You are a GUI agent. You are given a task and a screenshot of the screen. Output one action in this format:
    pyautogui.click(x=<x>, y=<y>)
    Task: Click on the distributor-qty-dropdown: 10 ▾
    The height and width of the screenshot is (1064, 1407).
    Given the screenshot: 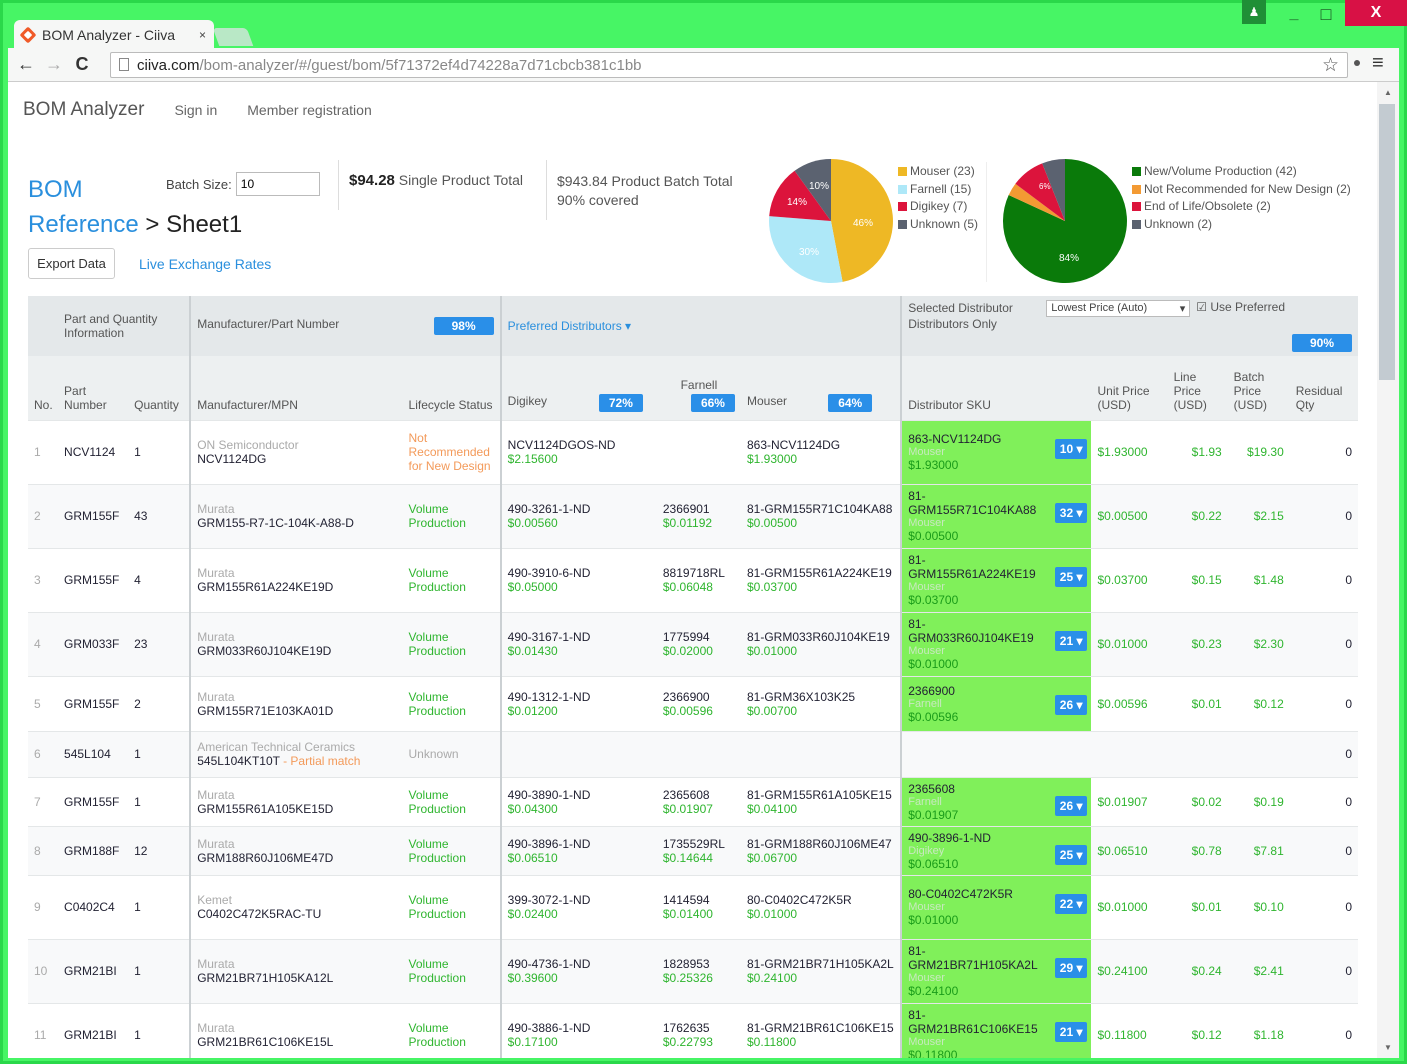 What is the action you would take?
    pyautogui.click(x=1071, y=448)
    